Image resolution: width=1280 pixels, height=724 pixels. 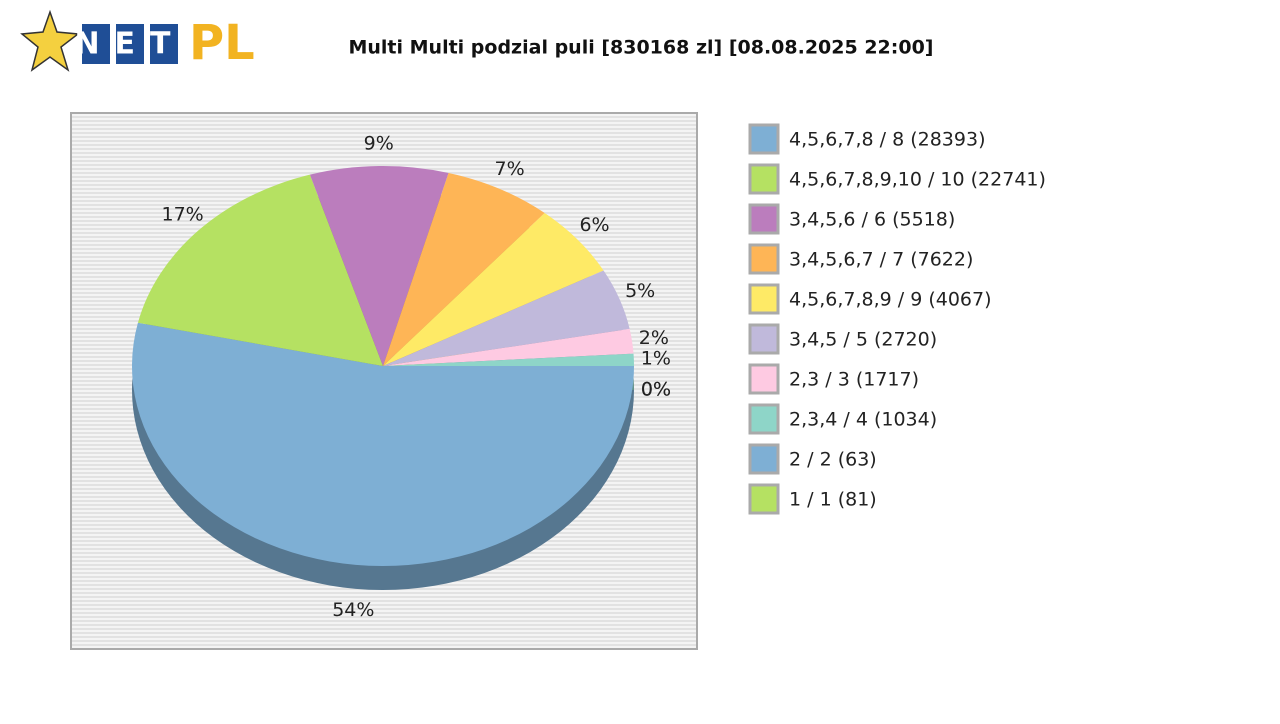 I want to click on legend-label: 3,4,5,6,7 / 7 (7622), so click(x=881, y=260).